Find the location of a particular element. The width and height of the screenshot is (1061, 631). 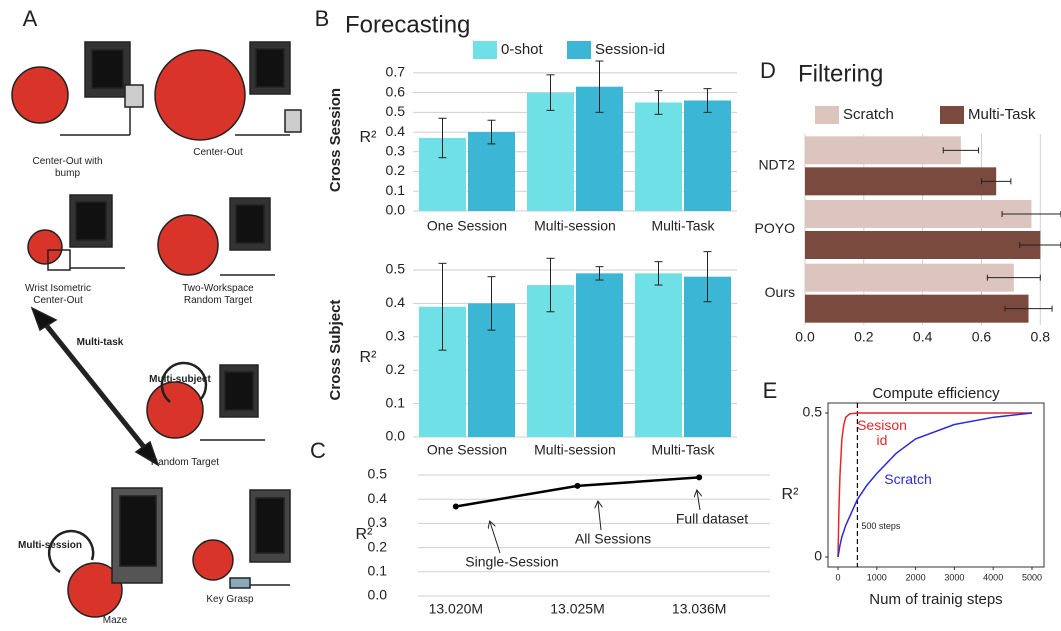

plot-frame is located at coordinates (936, 485).